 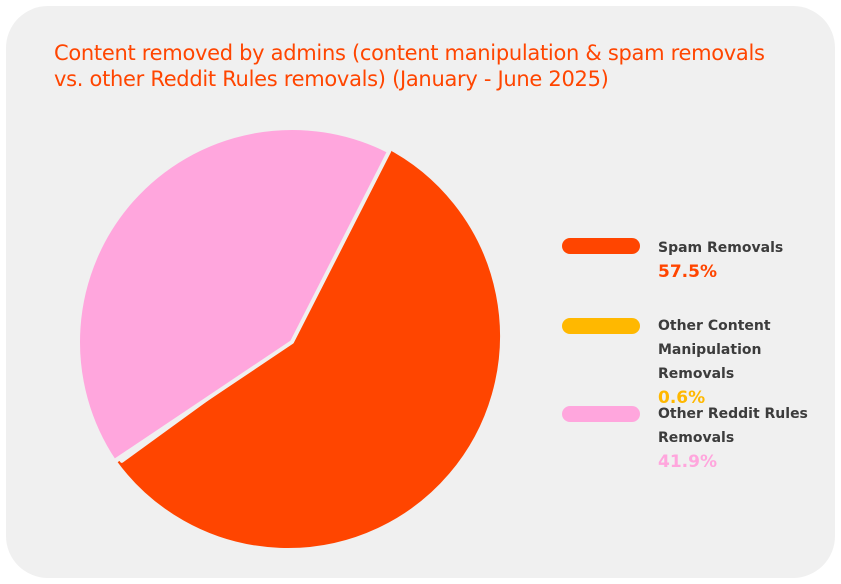 What do you see at coordinates (682, 398) in the screenshot?
I see `legend-value-other-content: 0.6%` at bounding box center [682, 398].